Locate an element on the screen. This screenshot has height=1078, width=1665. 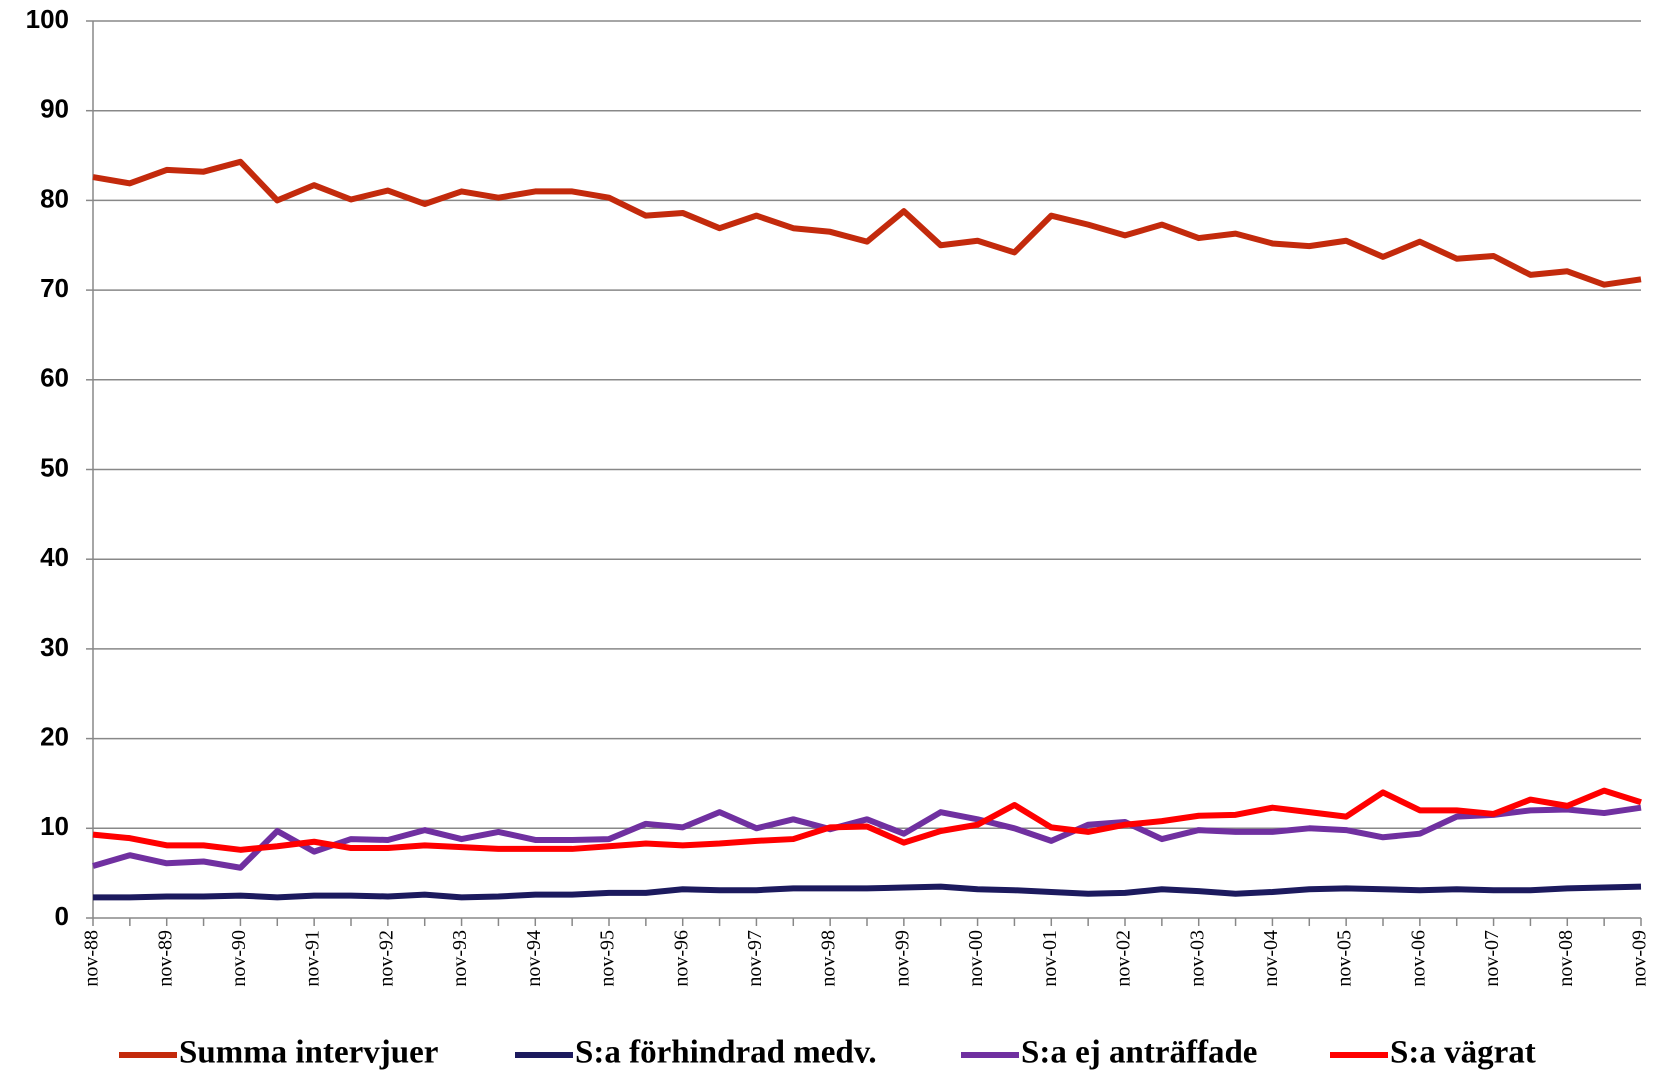
y-tick-label: 10 is located at coordinates (54, 826).